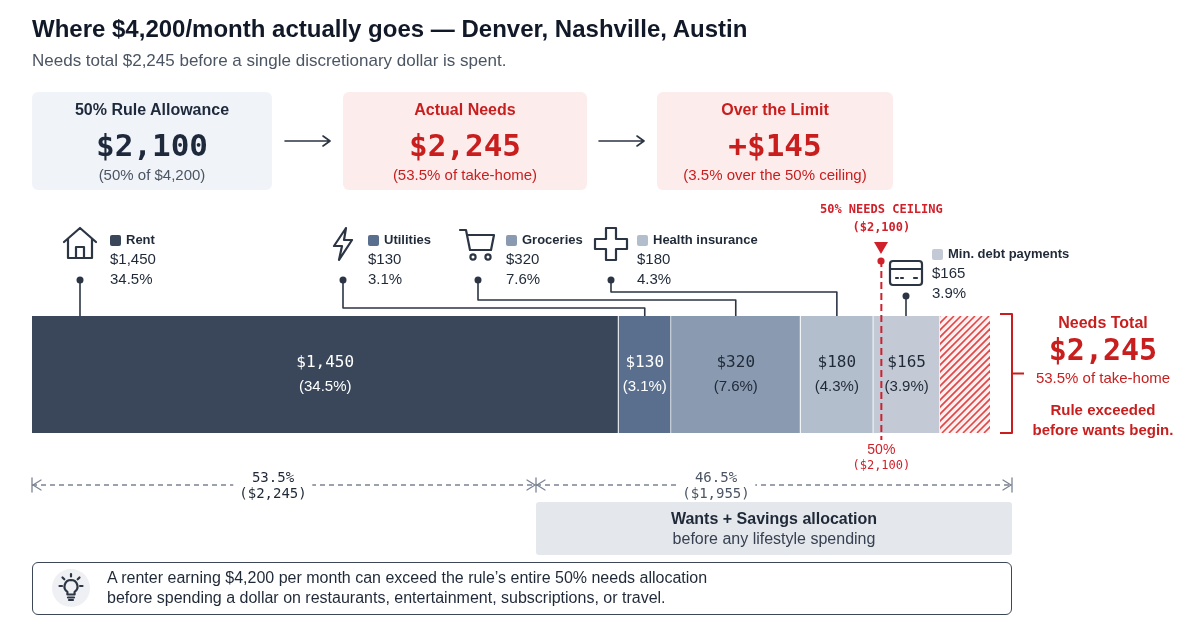  Describe the element at coordinates (1103, 323) in the screenshot. I see `text: Needs Total` at that location.